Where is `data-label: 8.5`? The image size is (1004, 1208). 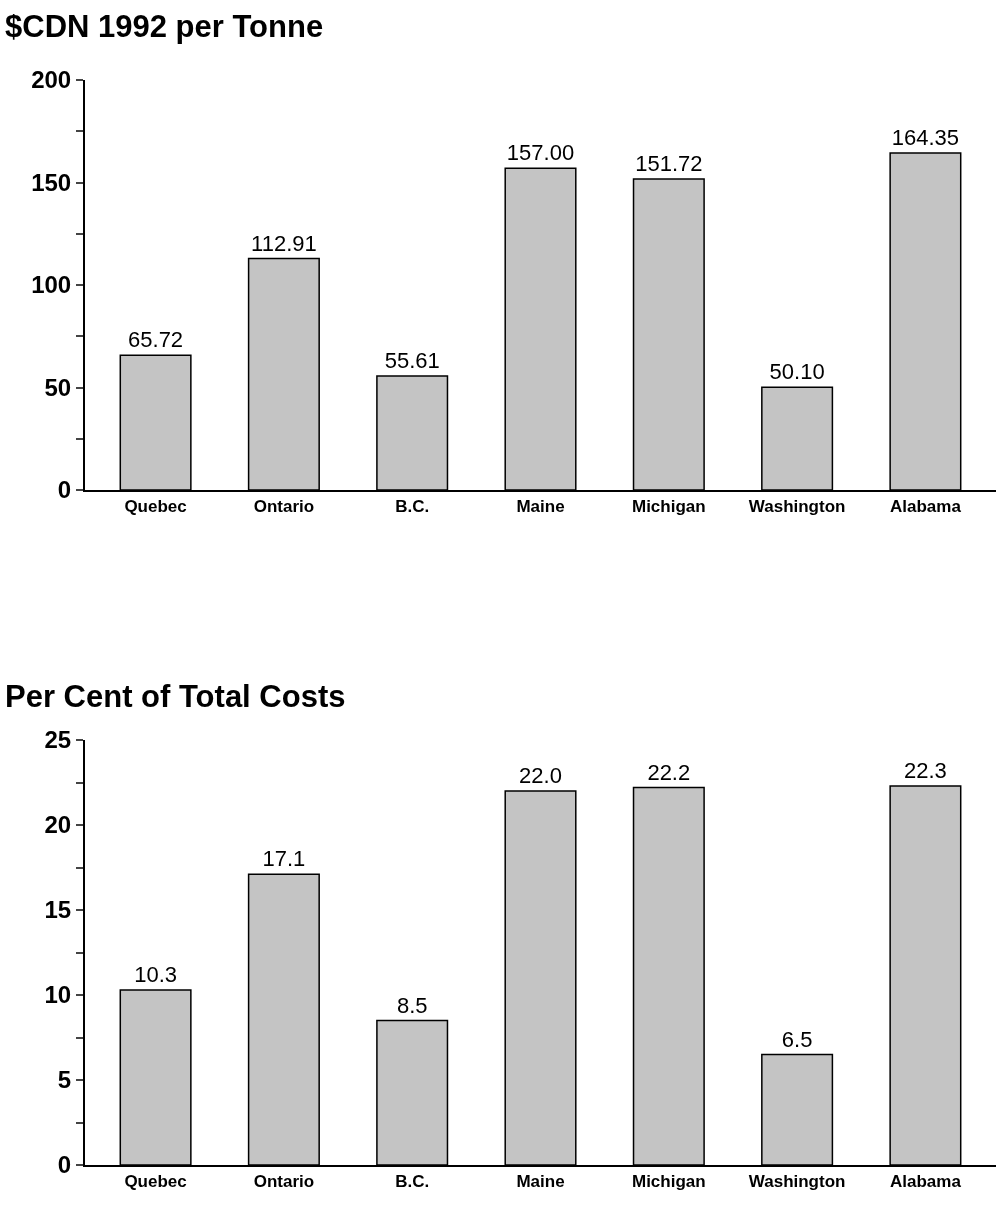
data-label: 8.5 is located at coordinates (412, 1005).